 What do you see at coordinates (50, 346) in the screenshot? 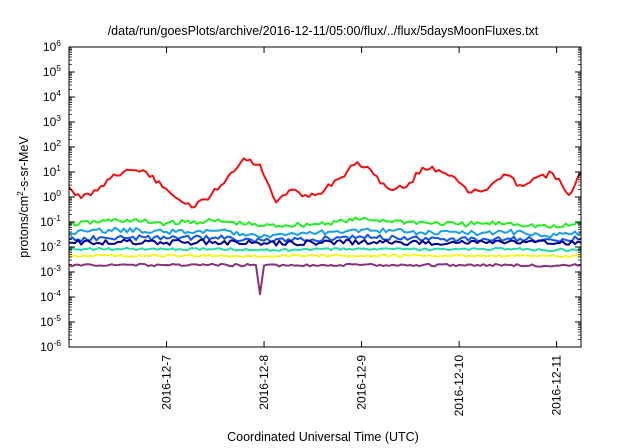
I see `y-tick-label: 10⁻⁶` at bounding box center [50, 346].